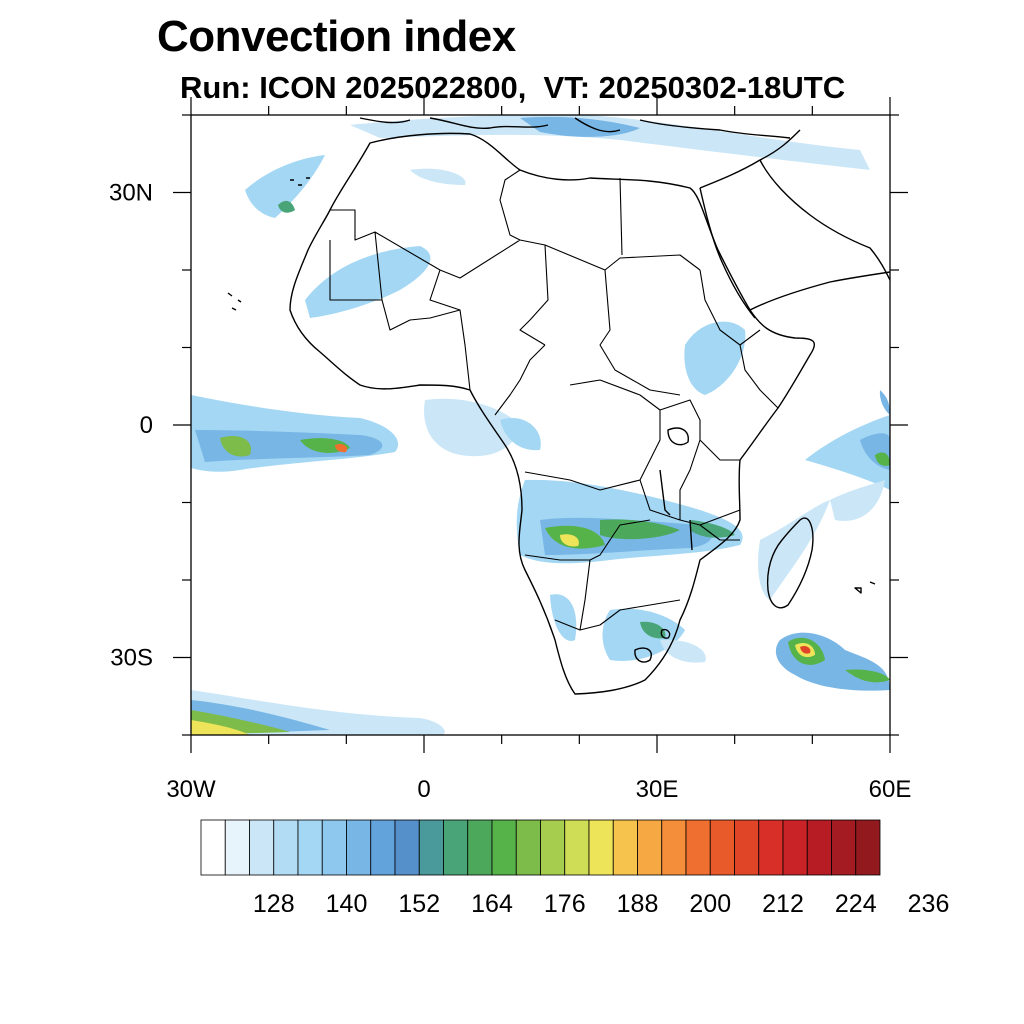 The height and width of the screenshot is (1024, 1024). I want to click on colorbar-boxes, so click(540, 847).